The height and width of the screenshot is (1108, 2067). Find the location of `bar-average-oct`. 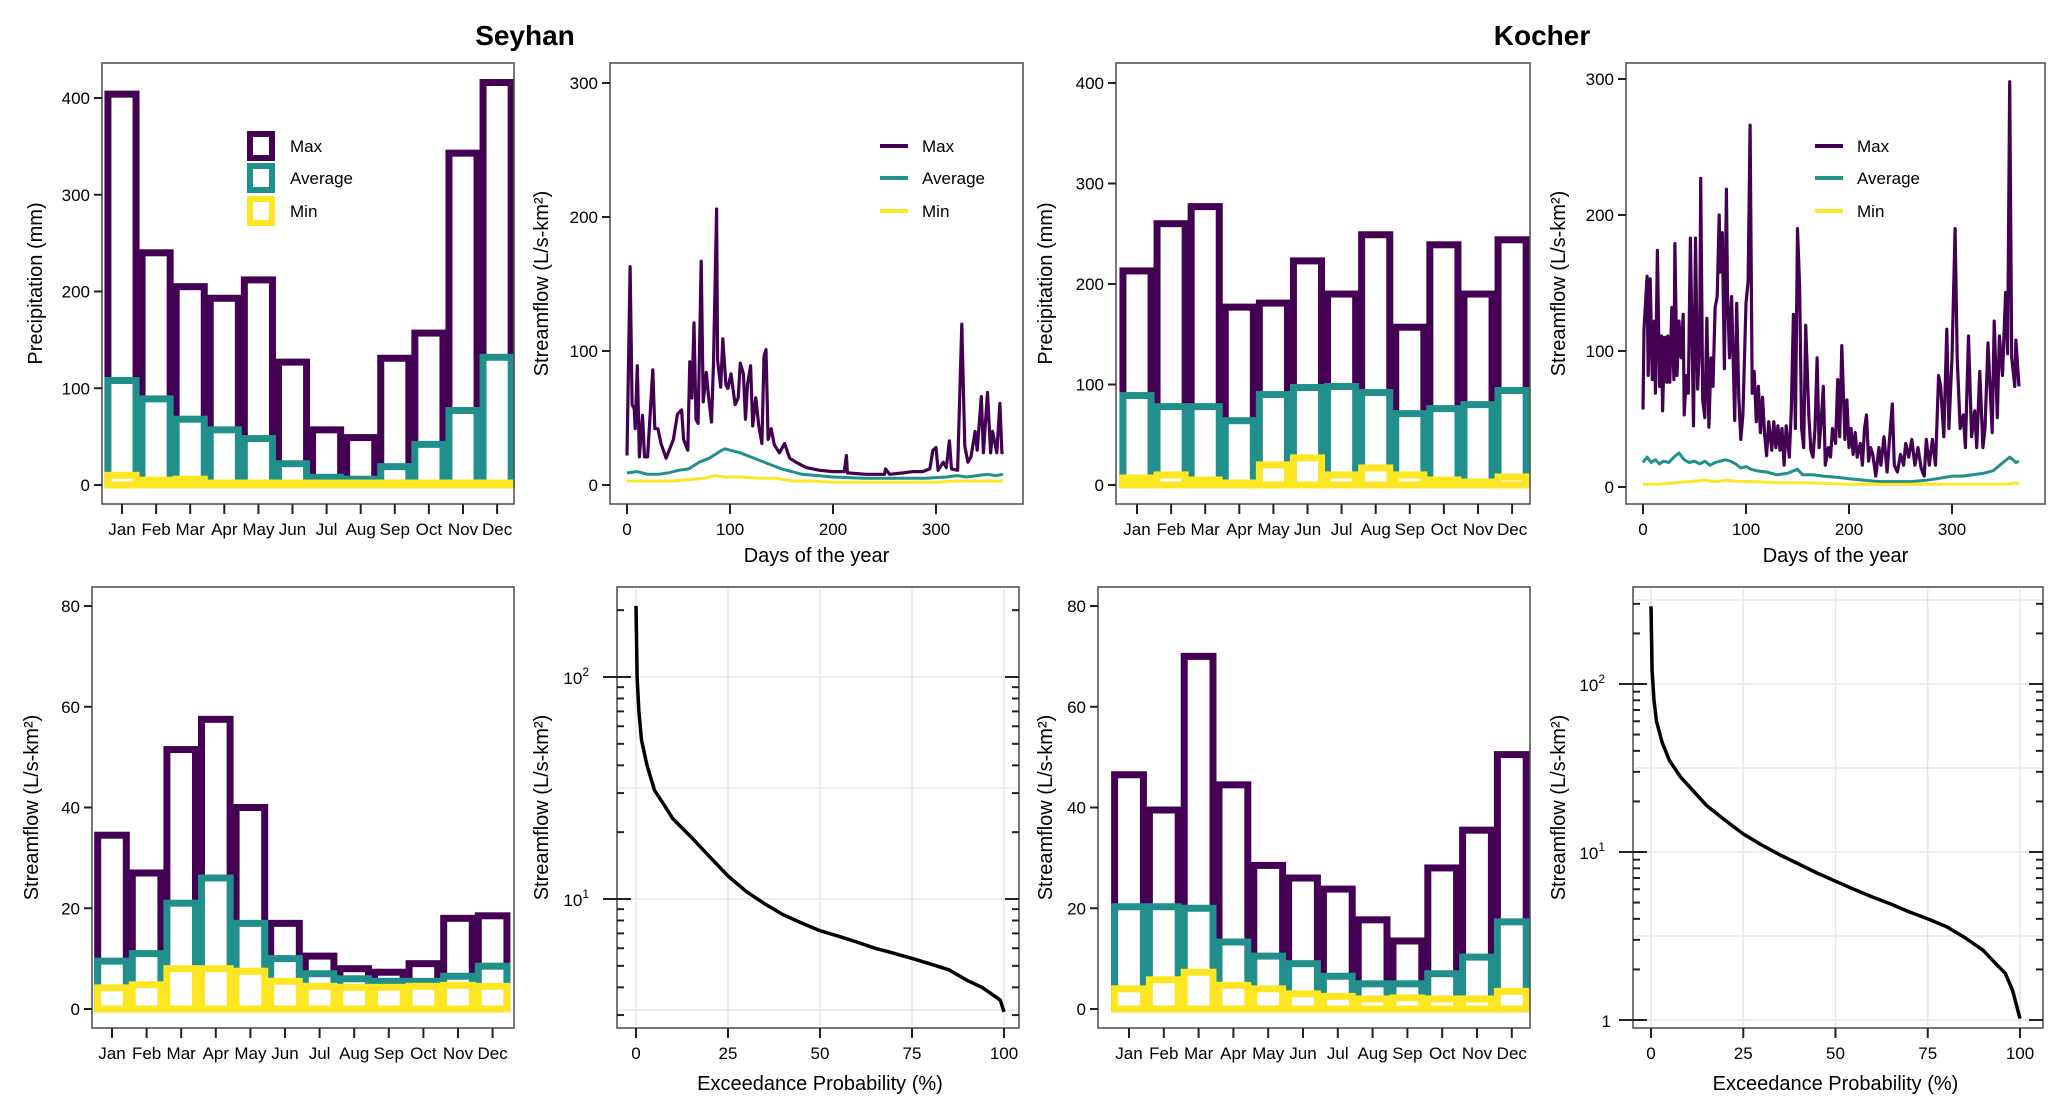

bar-average-oct is located at coordinates (1444, 447).